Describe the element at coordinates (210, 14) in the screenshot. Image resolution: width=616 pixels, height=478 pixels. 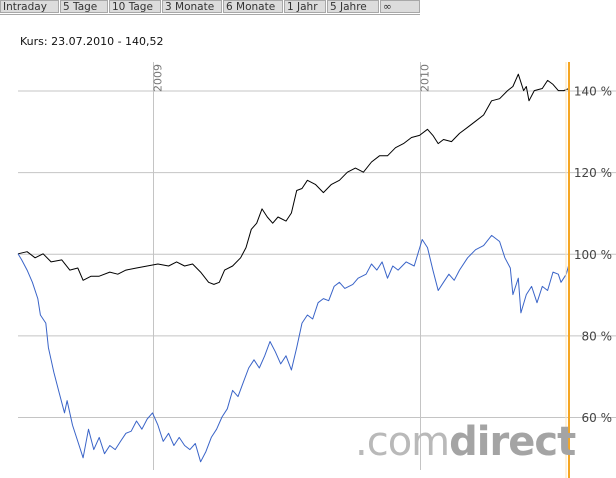
I see `tabbar-underline` at that location.